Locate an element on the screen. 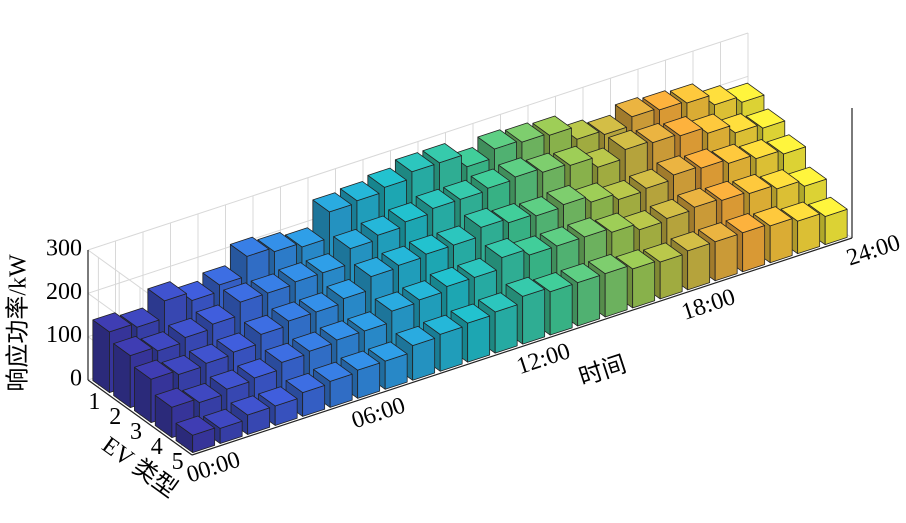  y-tick-label: 5 is located at coordinates (178, 462).